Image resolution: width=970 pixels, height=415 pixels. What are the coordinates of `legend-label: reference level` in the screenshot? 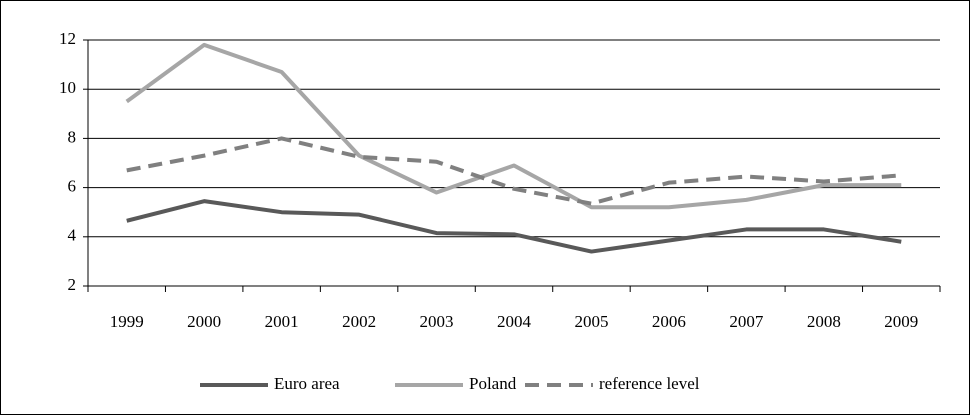 It's located at (649, 383).